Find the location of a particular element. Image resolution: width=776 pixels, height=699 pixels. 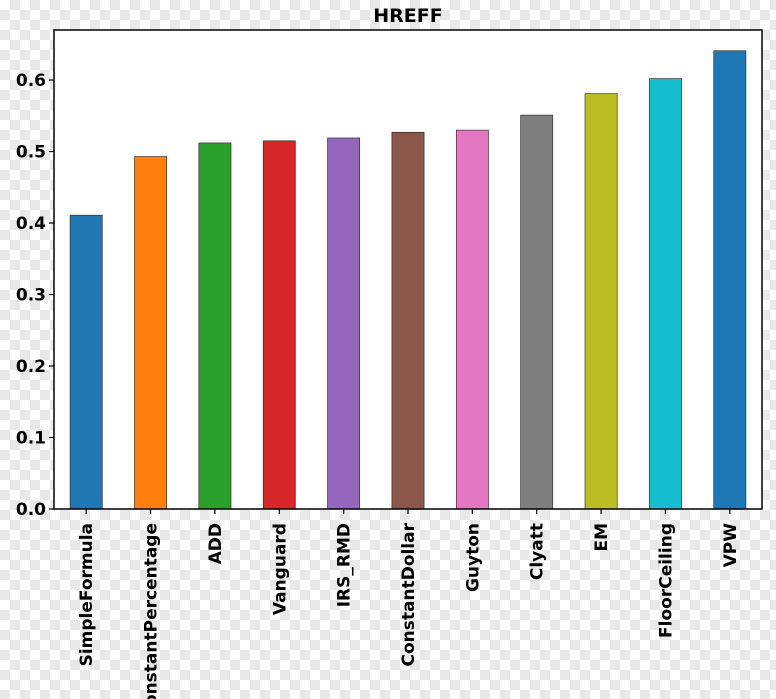

bar-simpleformula is located at coordinates (86, 362).